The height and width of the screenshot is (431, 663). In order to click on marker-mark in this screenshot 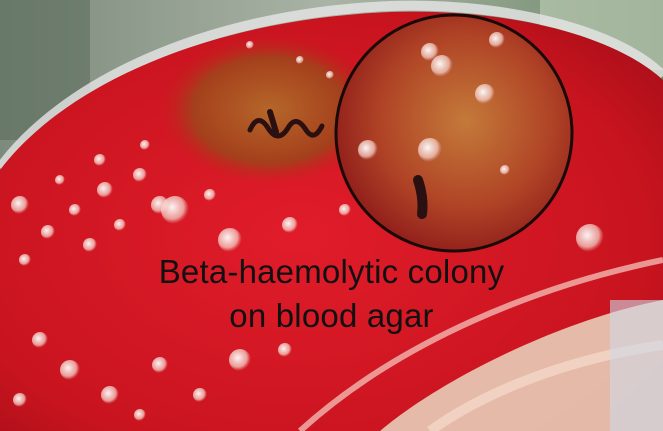, I will do `click(286, 128)`.